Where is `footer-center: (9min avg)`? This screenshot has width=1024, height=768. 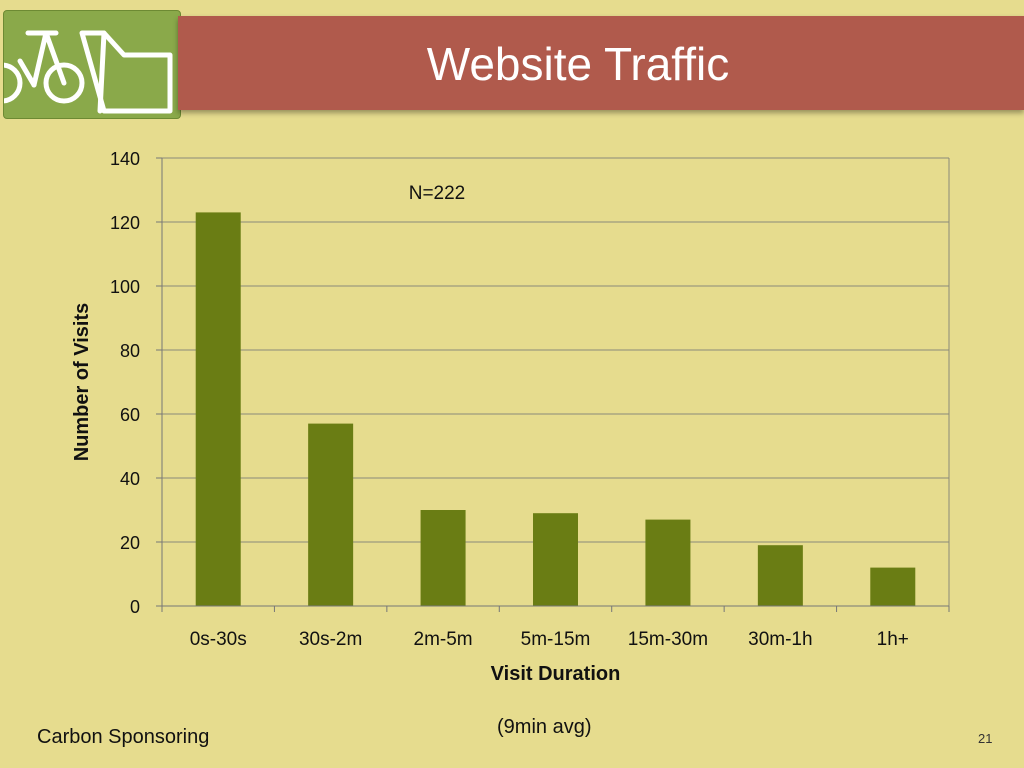
footer-center: (9min avg) is located at coordinates (544, 727).